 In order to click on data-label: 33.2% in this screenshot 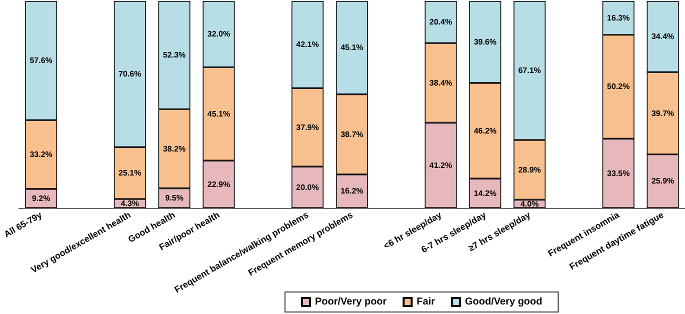, I will do `click(41, 155)`.